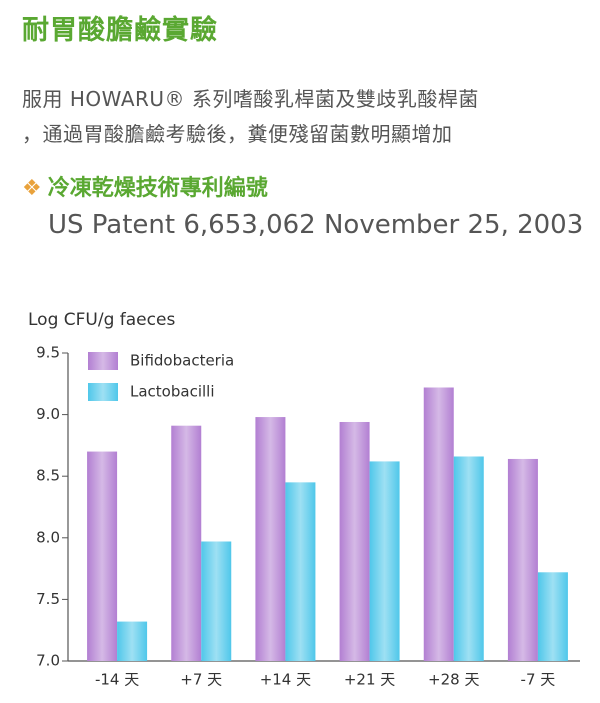 The width and height of the screenshot is (600, 703). Describe the element at coordinates (117, 680) in the screenshot. I see `x-tick-label: -14 天` at that location.